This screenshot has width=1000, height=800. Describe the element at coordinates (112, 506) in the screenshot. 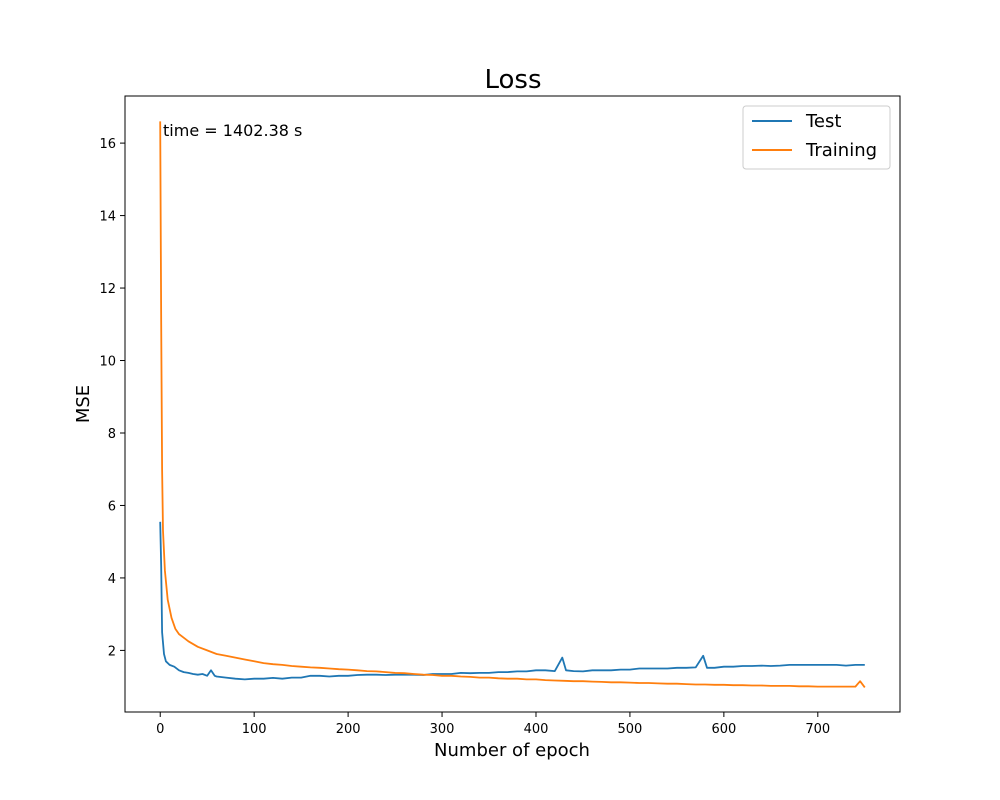

I see `y-tick-label: 6` at that location.